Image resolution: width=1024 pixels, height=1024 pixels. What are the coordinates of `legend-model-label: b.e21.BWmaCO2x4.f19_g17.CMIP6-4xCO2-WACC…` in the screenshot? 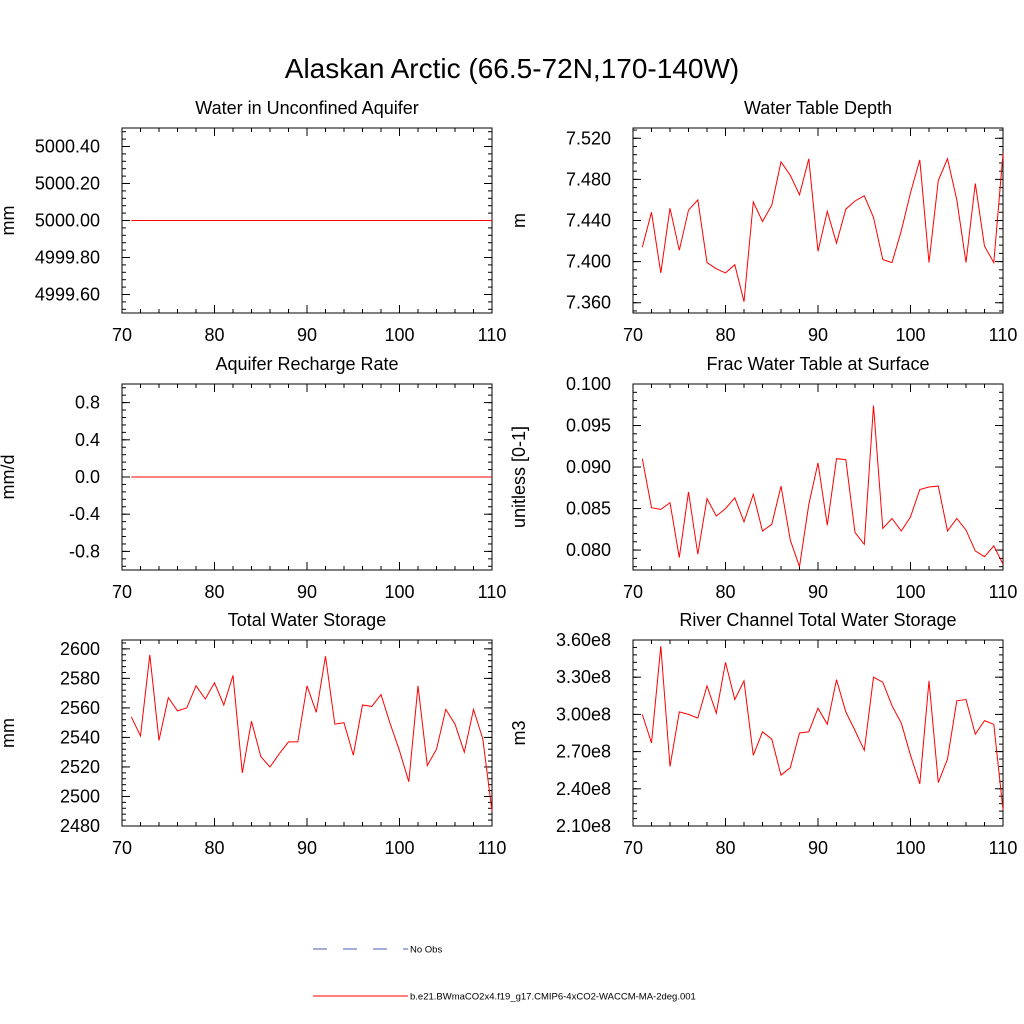 It's located at (553, 997).